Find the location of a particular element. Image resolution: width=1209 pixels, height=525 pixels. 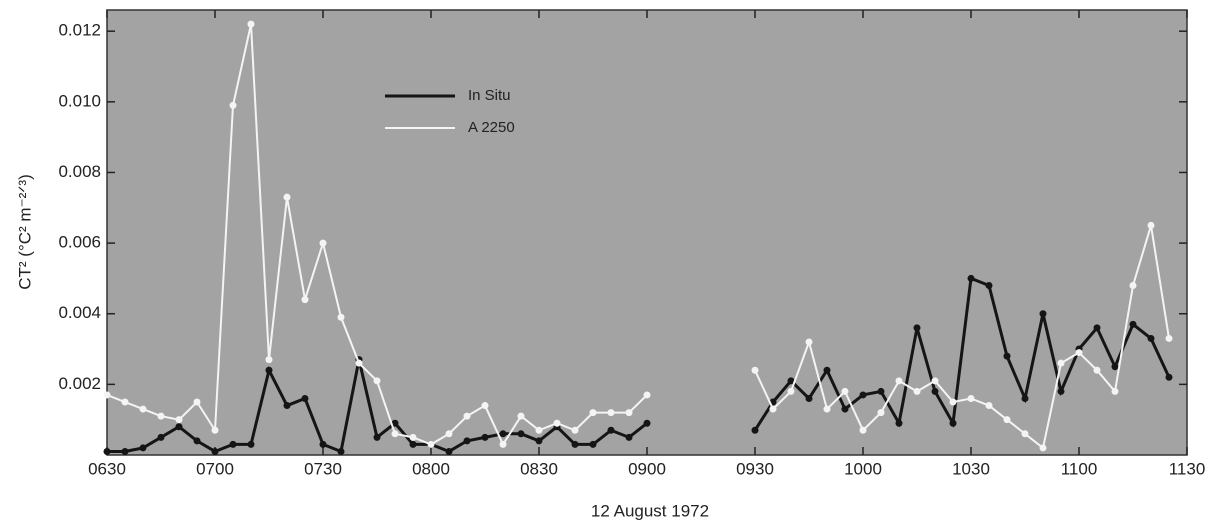

legend-label: In Situ is located at coordinates (489, 95).